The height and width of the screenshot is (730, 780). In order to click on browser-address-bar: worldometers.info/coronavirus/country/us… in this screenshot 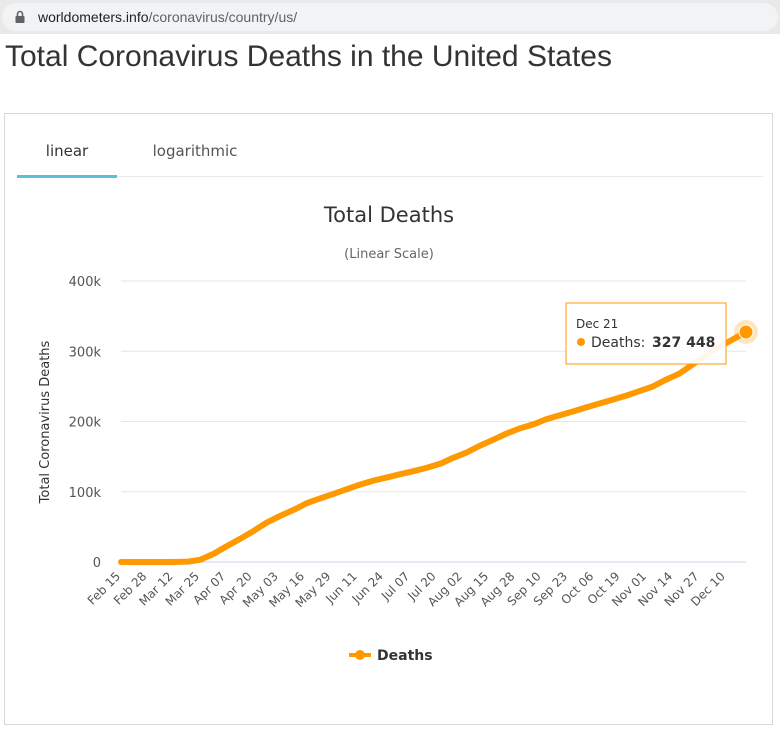, I will do `click(390, 17)`.